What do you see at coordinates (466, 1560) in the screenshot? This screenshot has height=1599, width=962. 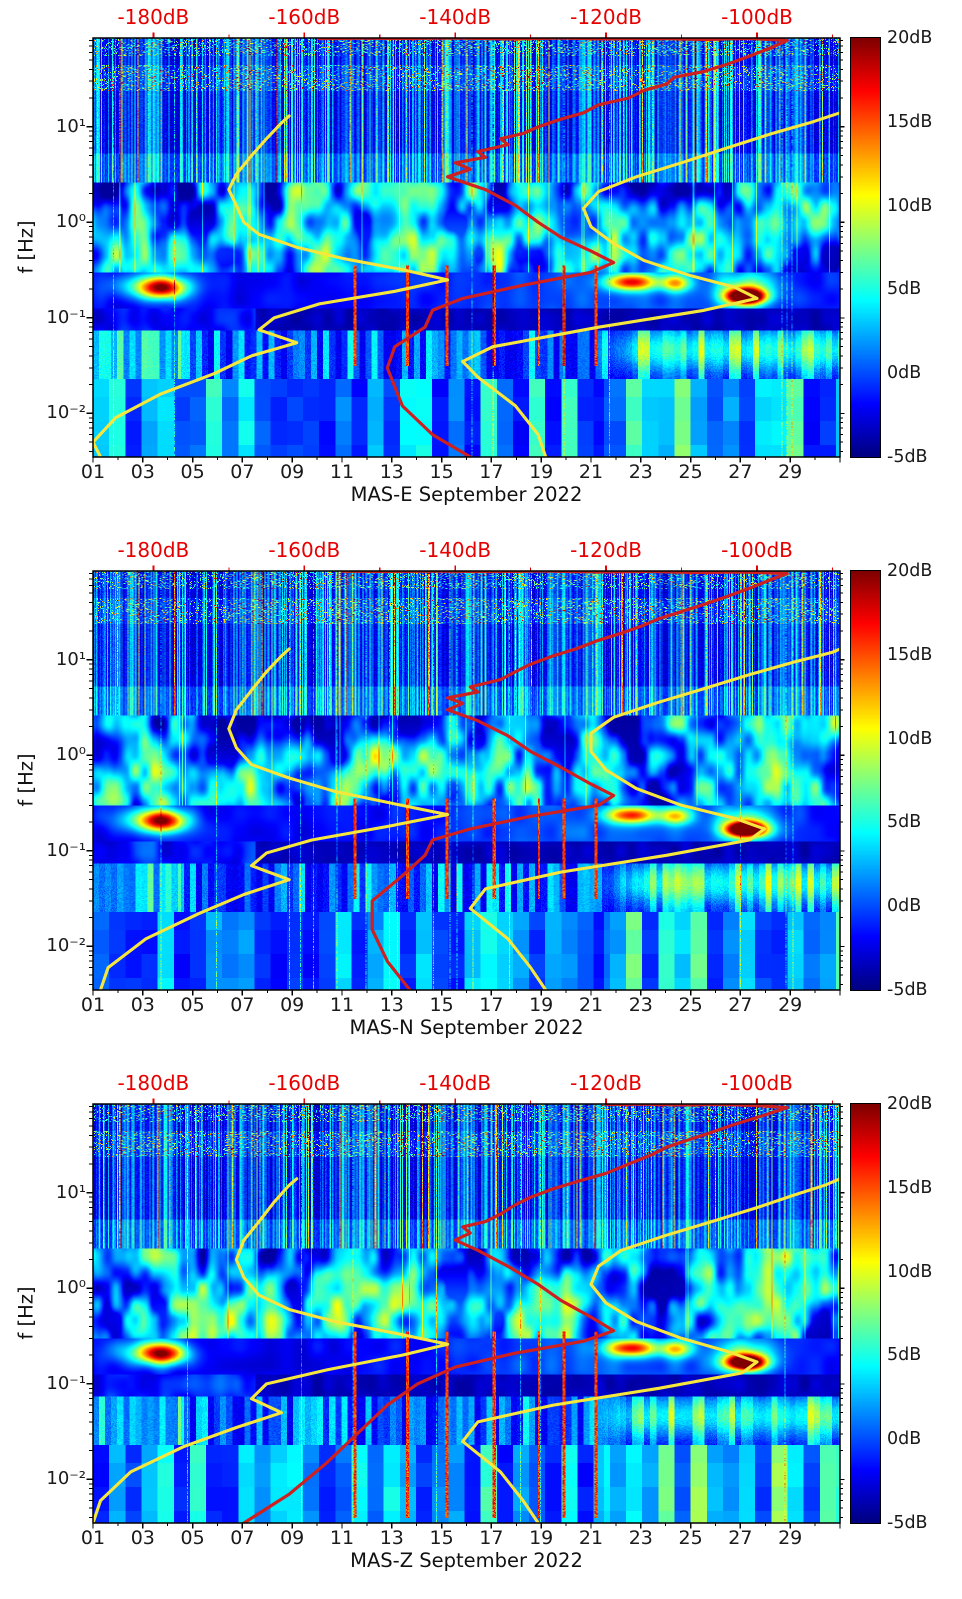 I see `panel-title: MAS-Z September 2022` at bounding box center [466, 1560].